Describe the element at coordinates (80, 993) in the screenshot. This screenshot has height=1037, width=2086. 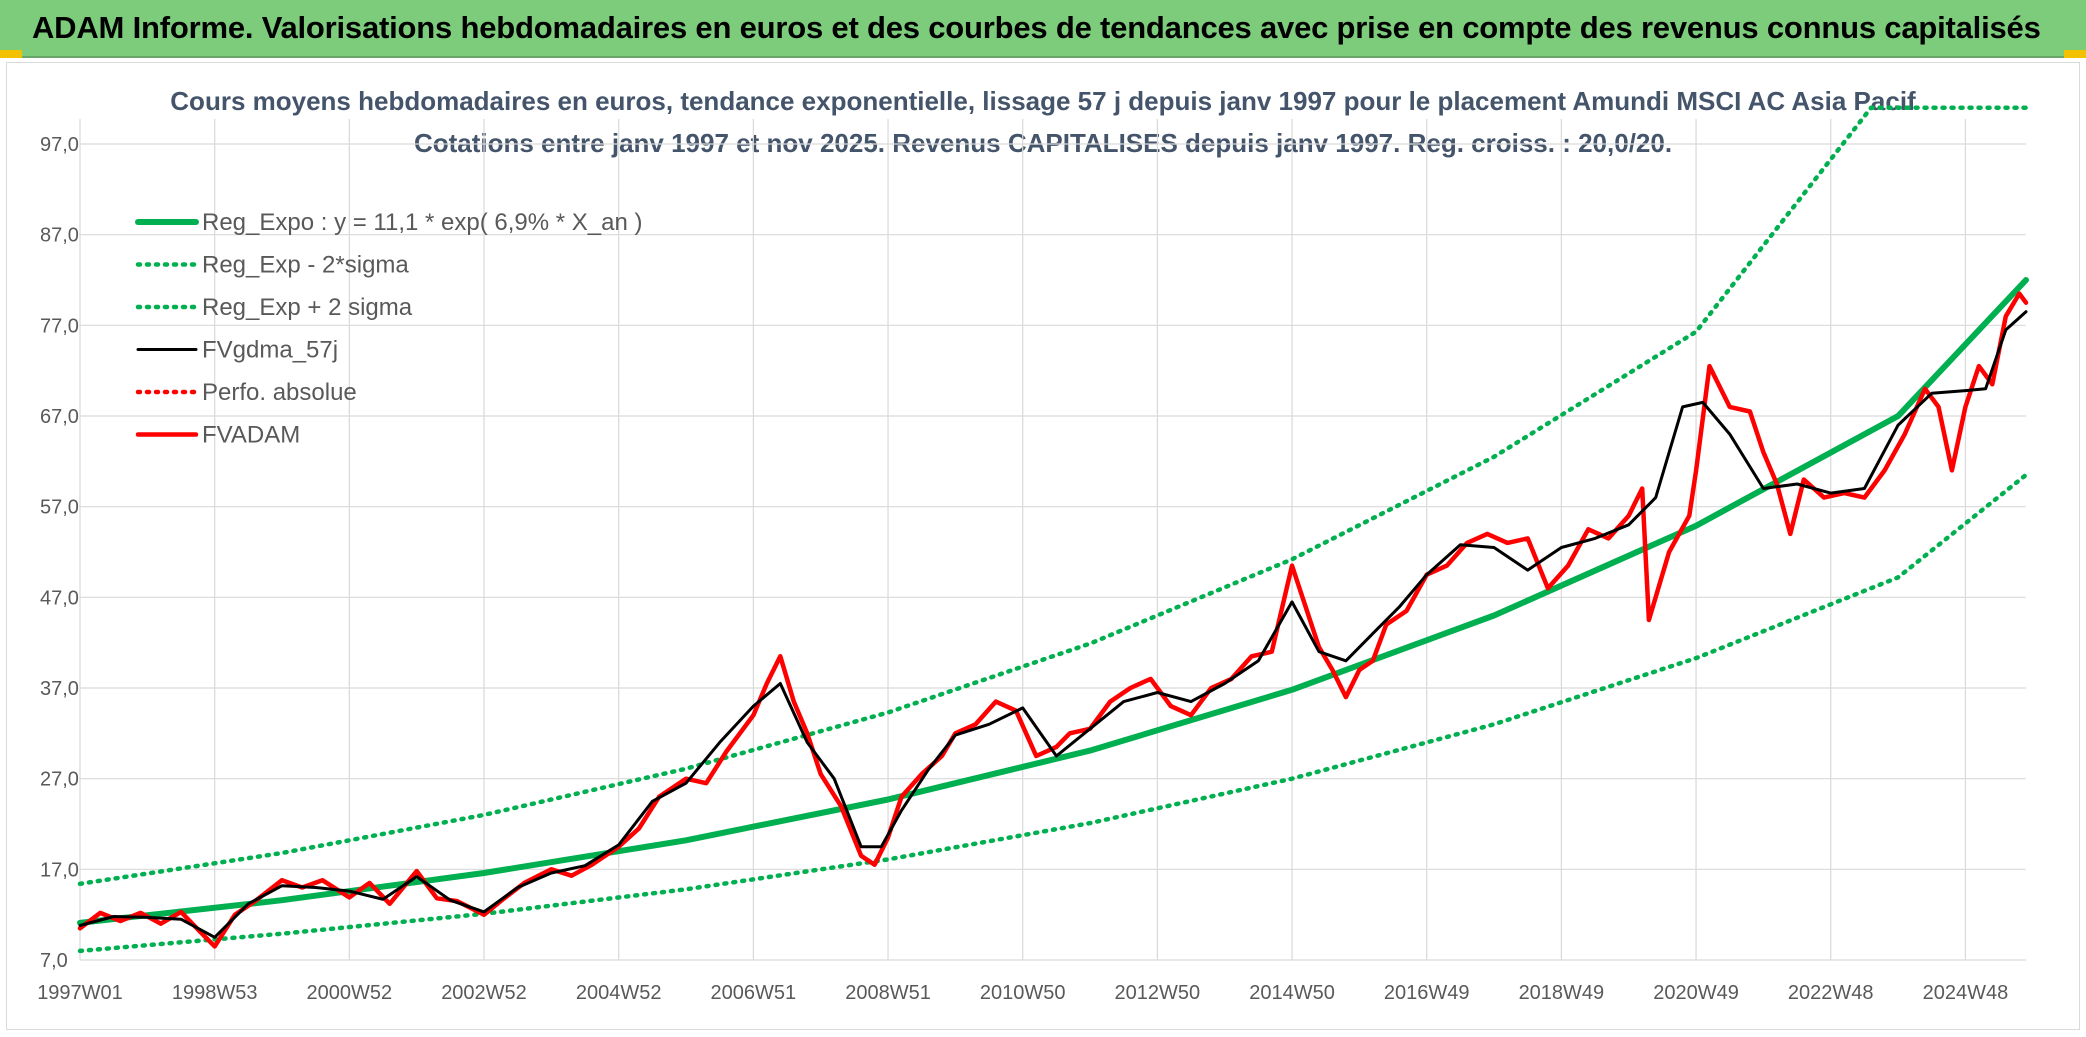
I see `x-tick-label: 1997W01` at that location.